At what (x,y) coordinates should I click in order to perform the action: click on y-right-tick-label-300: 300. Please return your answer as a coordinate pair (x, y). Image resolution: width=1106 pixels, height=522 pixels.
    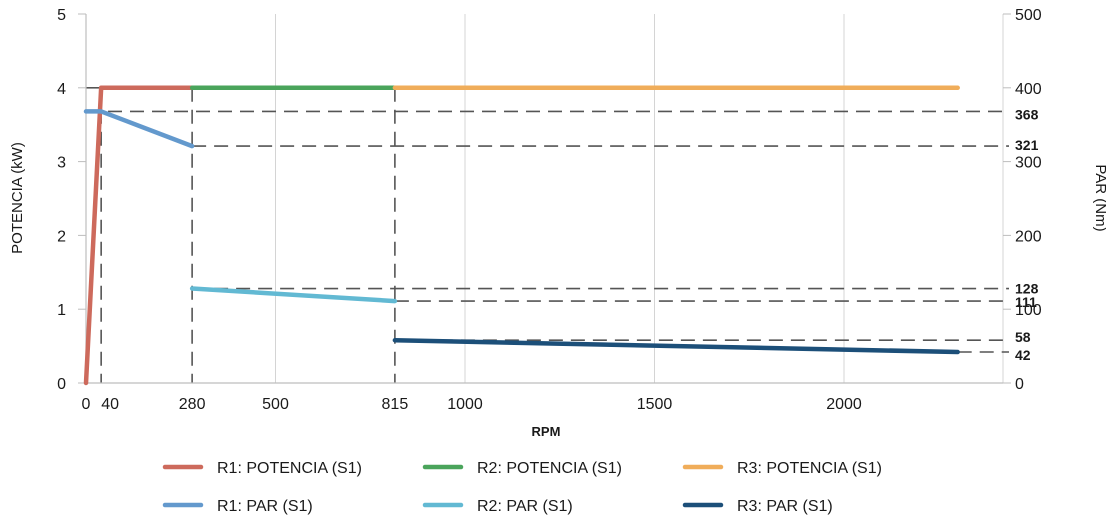
    Looking at the image, I should click on (1028, 163).